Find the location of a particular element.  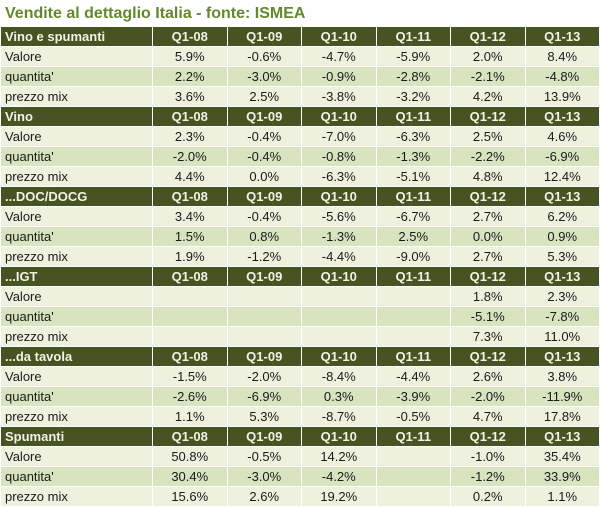

cell-value: 17.8% is located at coordinates (562, 416).